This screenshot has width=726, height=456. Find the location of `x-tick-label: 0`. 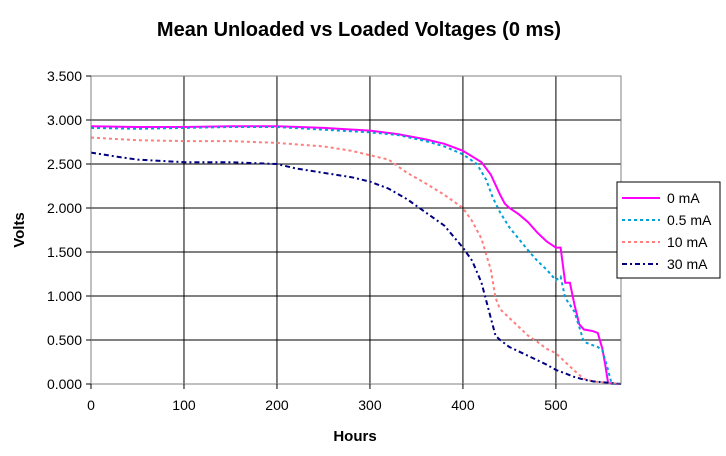

x-tick-label: 0 is located at coordinates (91, 405).